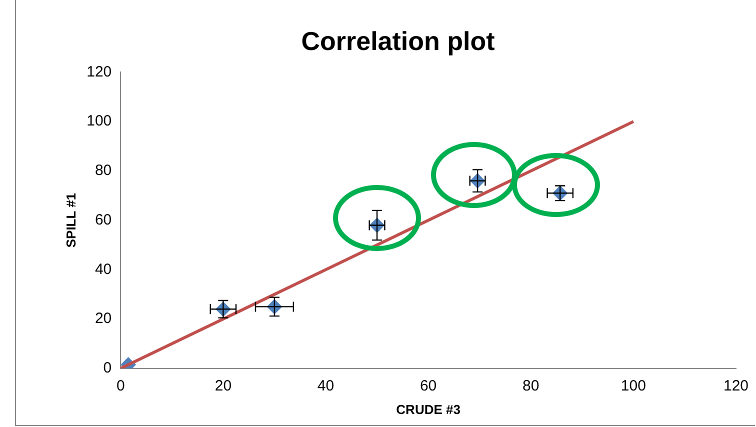 The height and width of the screenshot is (427, 756). Describe the element at coordinates (736, 386) in the screenshot. I see `x-tick-label: 120` at that location.